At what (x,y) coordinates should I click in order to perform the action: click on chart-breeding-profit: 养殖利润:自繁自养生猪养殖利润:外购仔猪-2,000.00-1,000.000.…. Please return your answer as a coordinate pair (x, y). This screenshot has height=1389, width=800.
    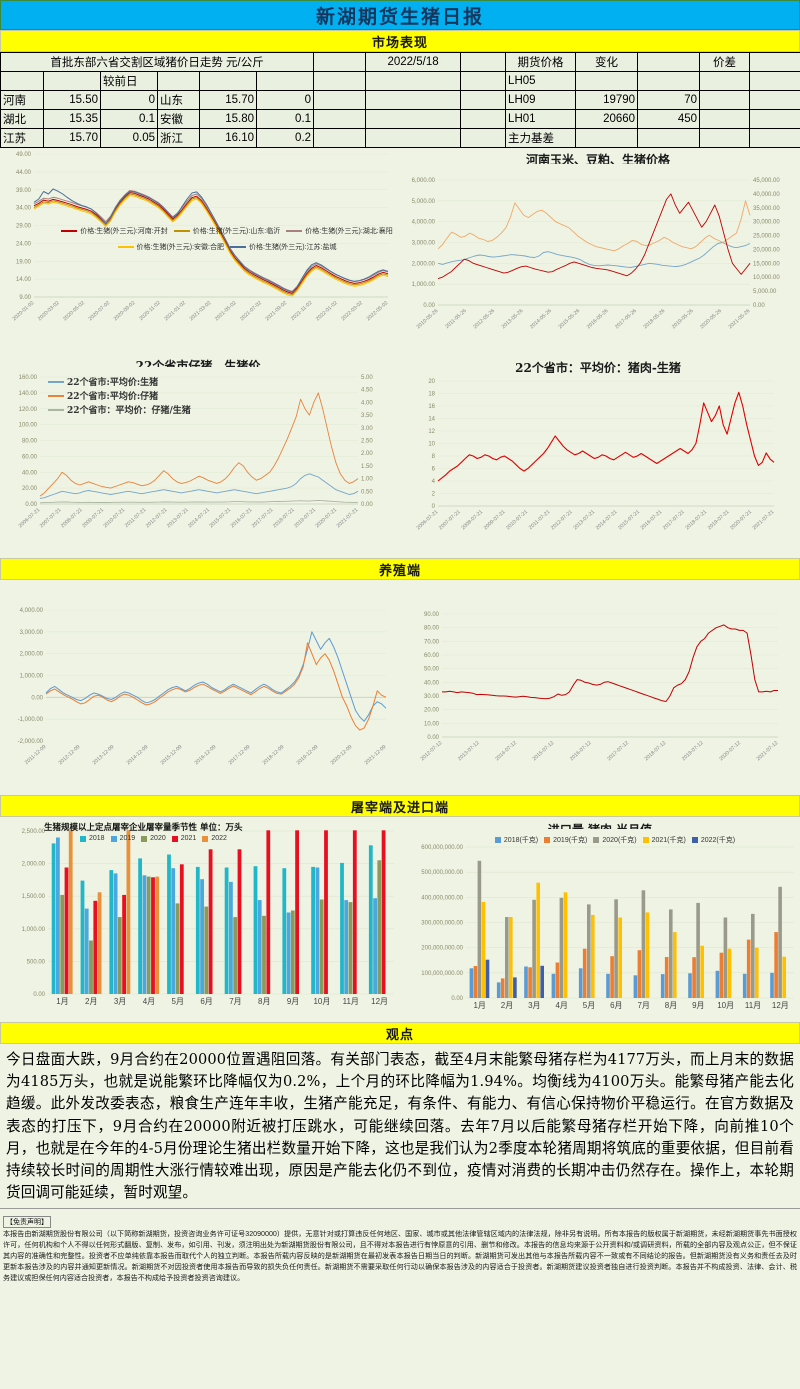
    Looking at the image, I should click on (198, 687).